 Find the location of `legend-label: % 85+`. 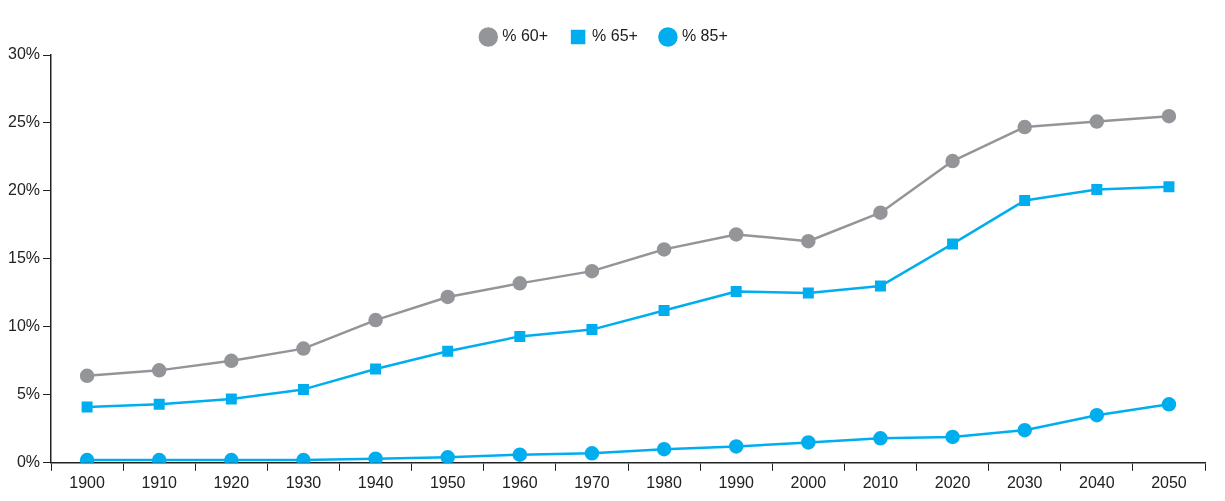

legend-label: % 85+ is located at coordinates (704, 36).